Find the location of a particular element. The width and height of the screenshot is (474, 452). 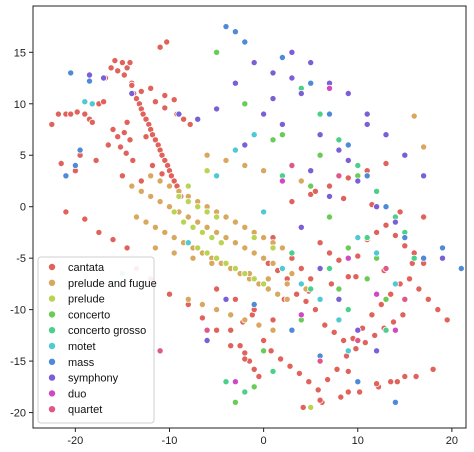

point-duo is located at coordinates (329, 88).